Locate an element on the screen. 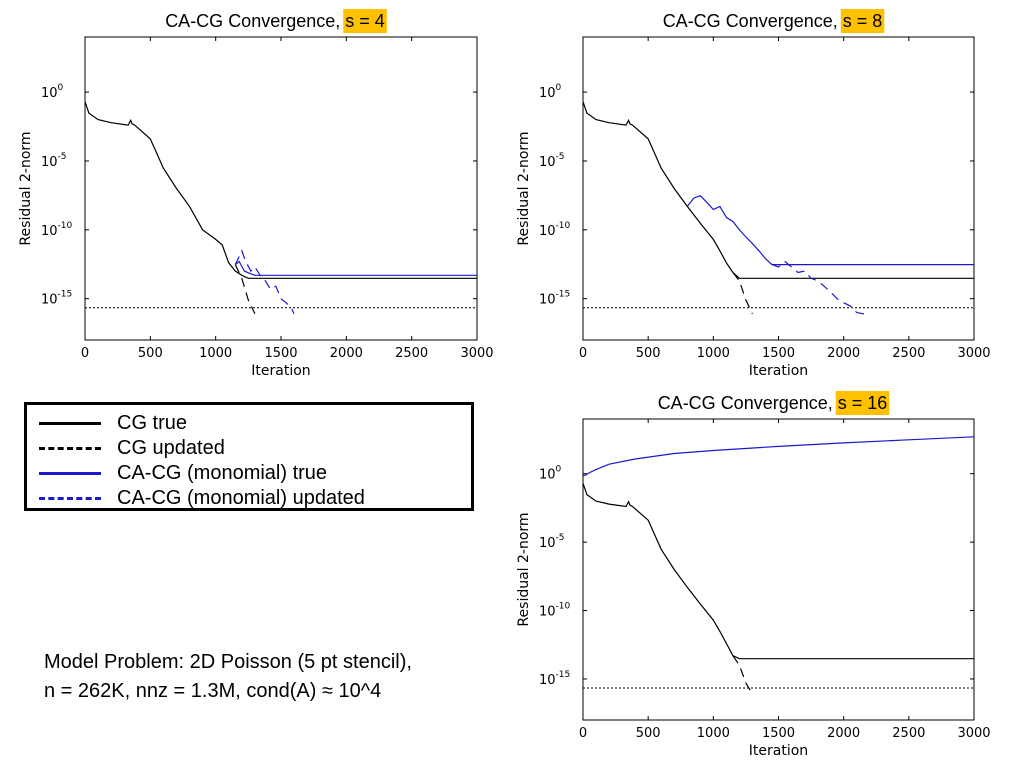  x-tick-label: 1500 is located at coordinates (280, 353).